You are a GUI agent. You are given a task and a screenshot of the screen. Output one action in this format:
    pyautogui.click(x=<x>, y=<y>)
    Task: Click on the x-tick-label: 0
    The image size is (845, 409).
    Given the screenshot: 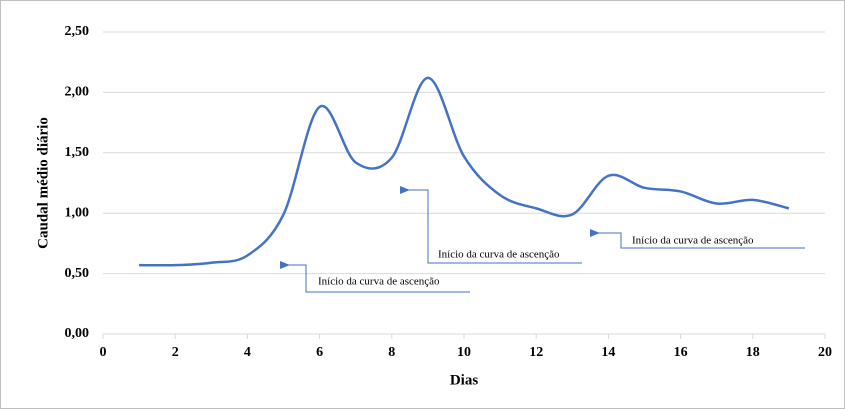 What is the action you would take?
    pyautogui.click(x=103, y=352)
    